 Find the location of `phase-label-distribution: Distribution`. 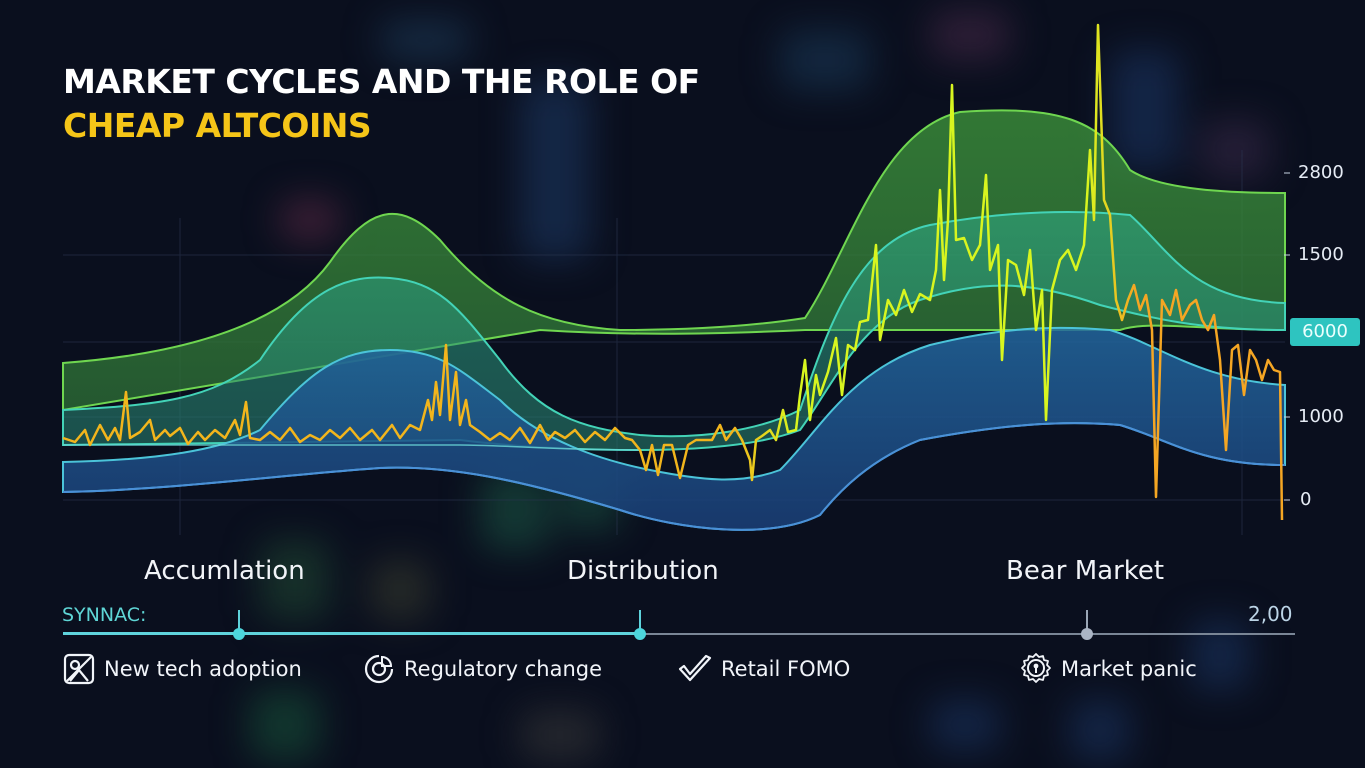

phase-label-distribution: Distribution is located at coordinates (643, 571).